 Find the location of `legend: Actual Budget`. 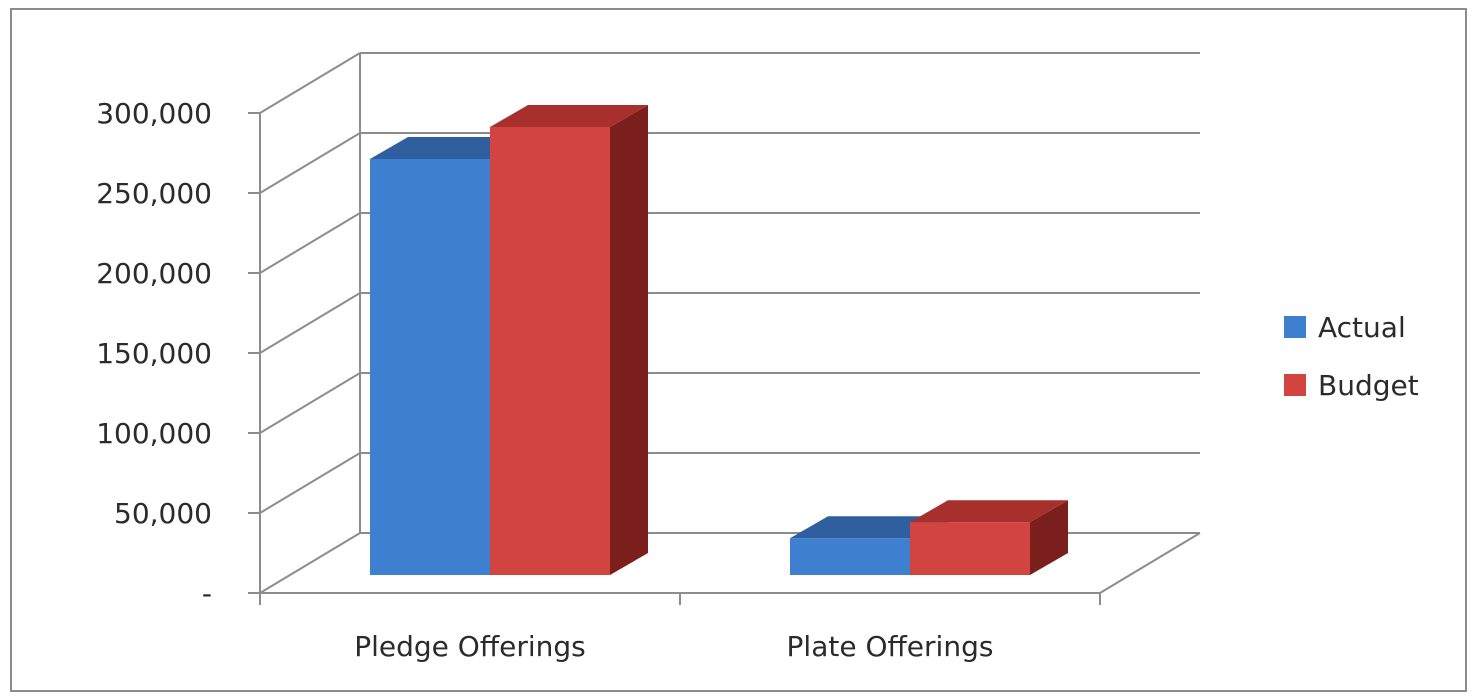

legend: Actual Budget is located at coordinates (1351, 356).